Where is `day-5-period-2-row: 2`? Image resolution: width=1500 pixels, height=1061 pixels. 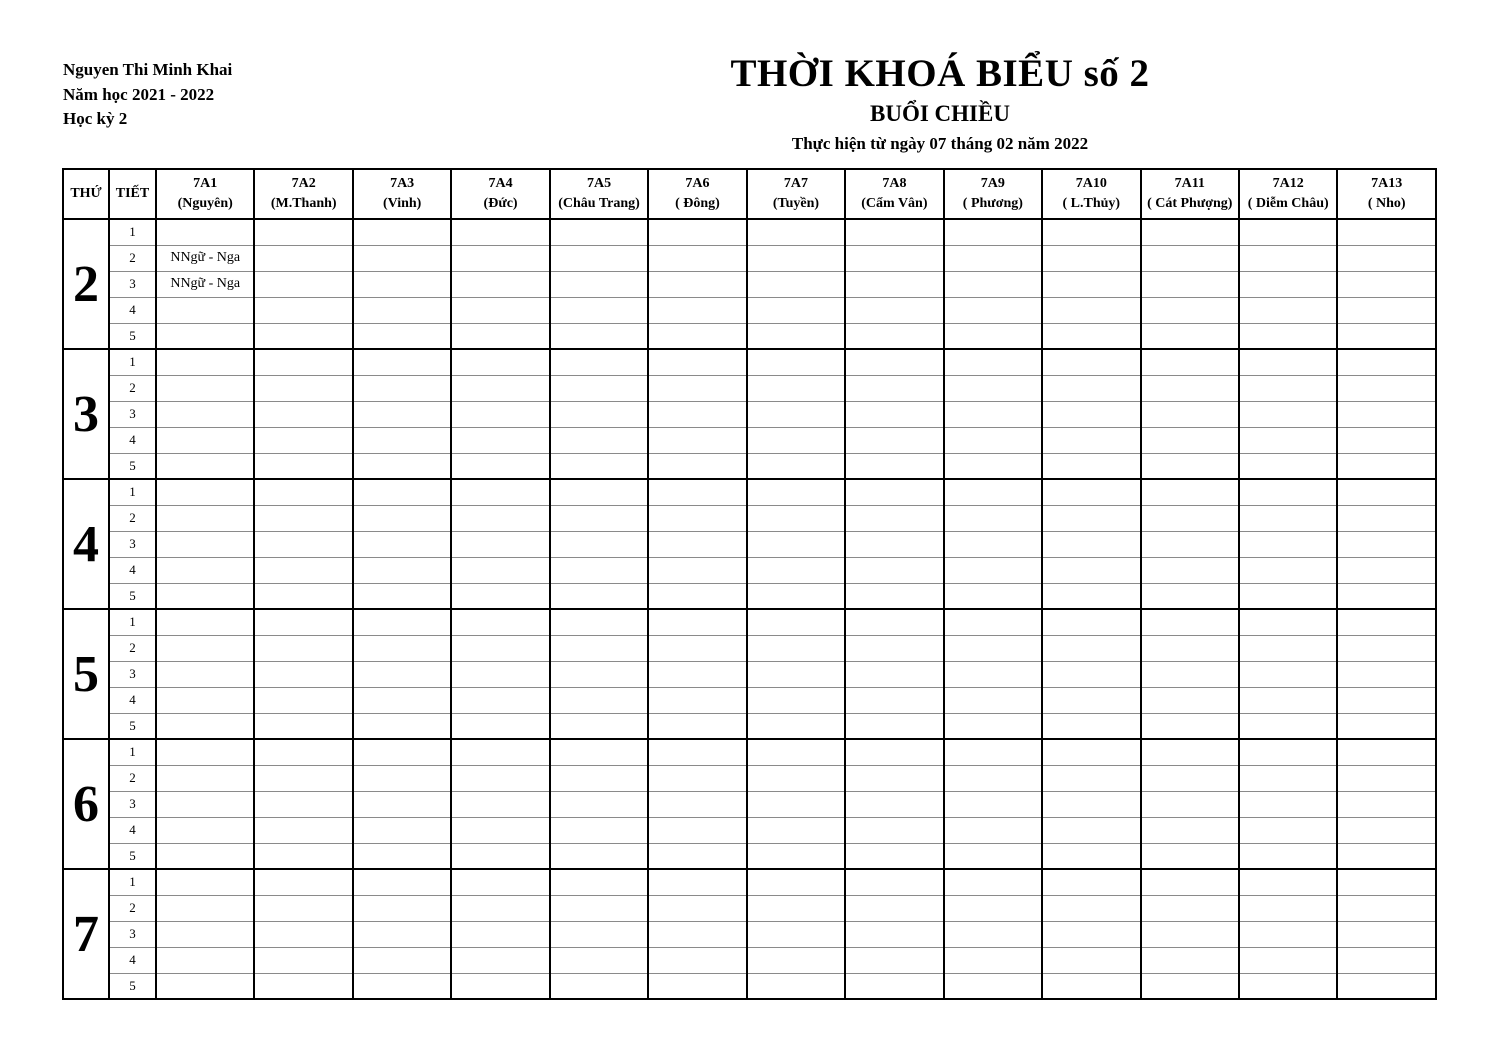
day-5-period-2-row: 2 is located at coordinates (750, 647).